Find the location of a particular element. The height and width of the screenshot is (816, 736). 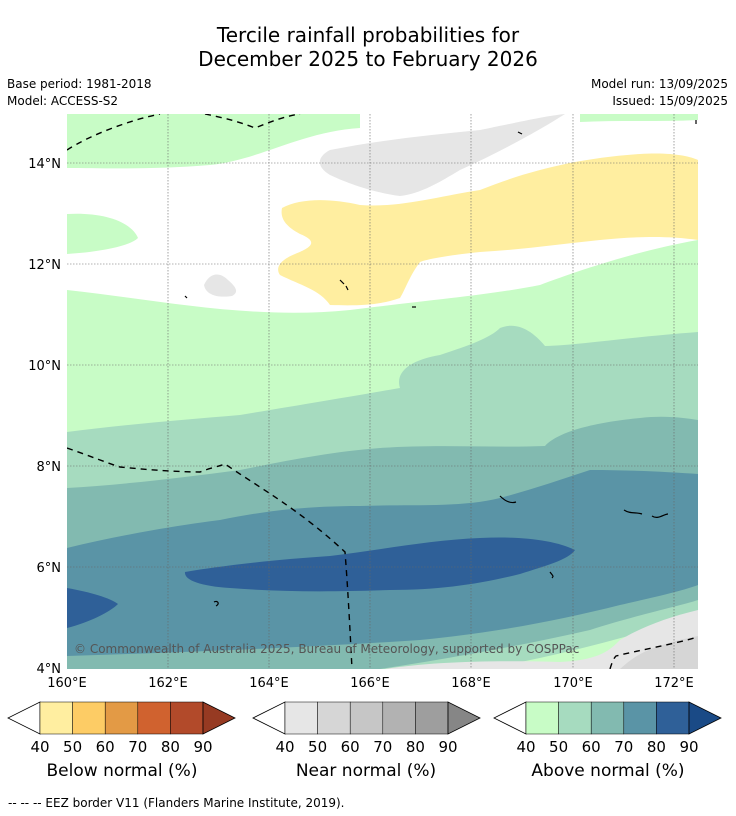

band-near-40-south is located at coordinates (541, 639).